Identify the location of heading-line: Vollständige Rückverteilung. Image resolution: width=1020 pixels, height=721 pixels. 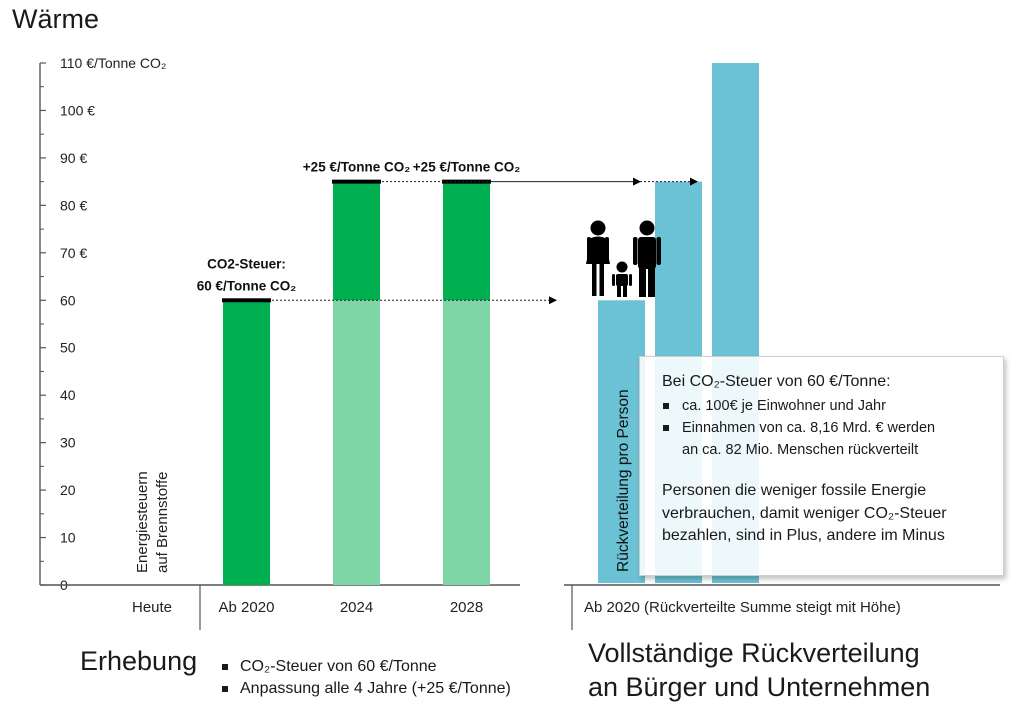
(754, 653).